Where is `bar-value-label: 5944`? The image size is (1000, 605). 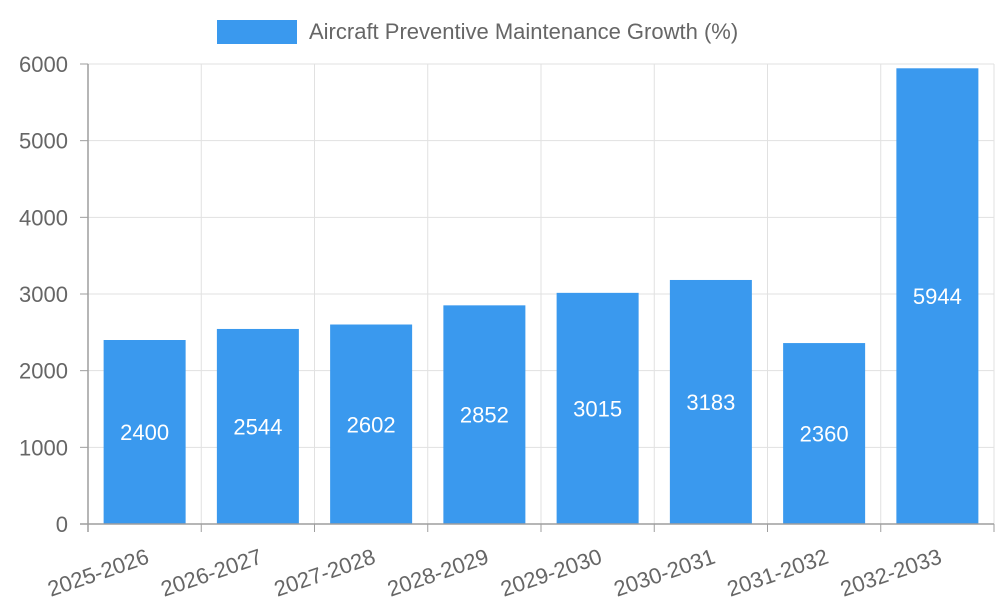 bar-value-label: 5944 is located at coordinates (937, 296).